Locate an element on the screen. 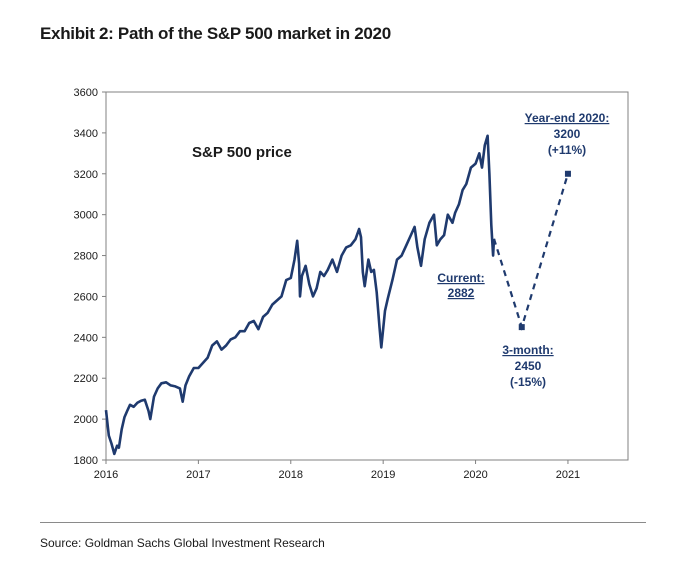 This screenshot has width=675, height=564. chart-inner-title: S&P 500 price is located at coordinates (242, 152).